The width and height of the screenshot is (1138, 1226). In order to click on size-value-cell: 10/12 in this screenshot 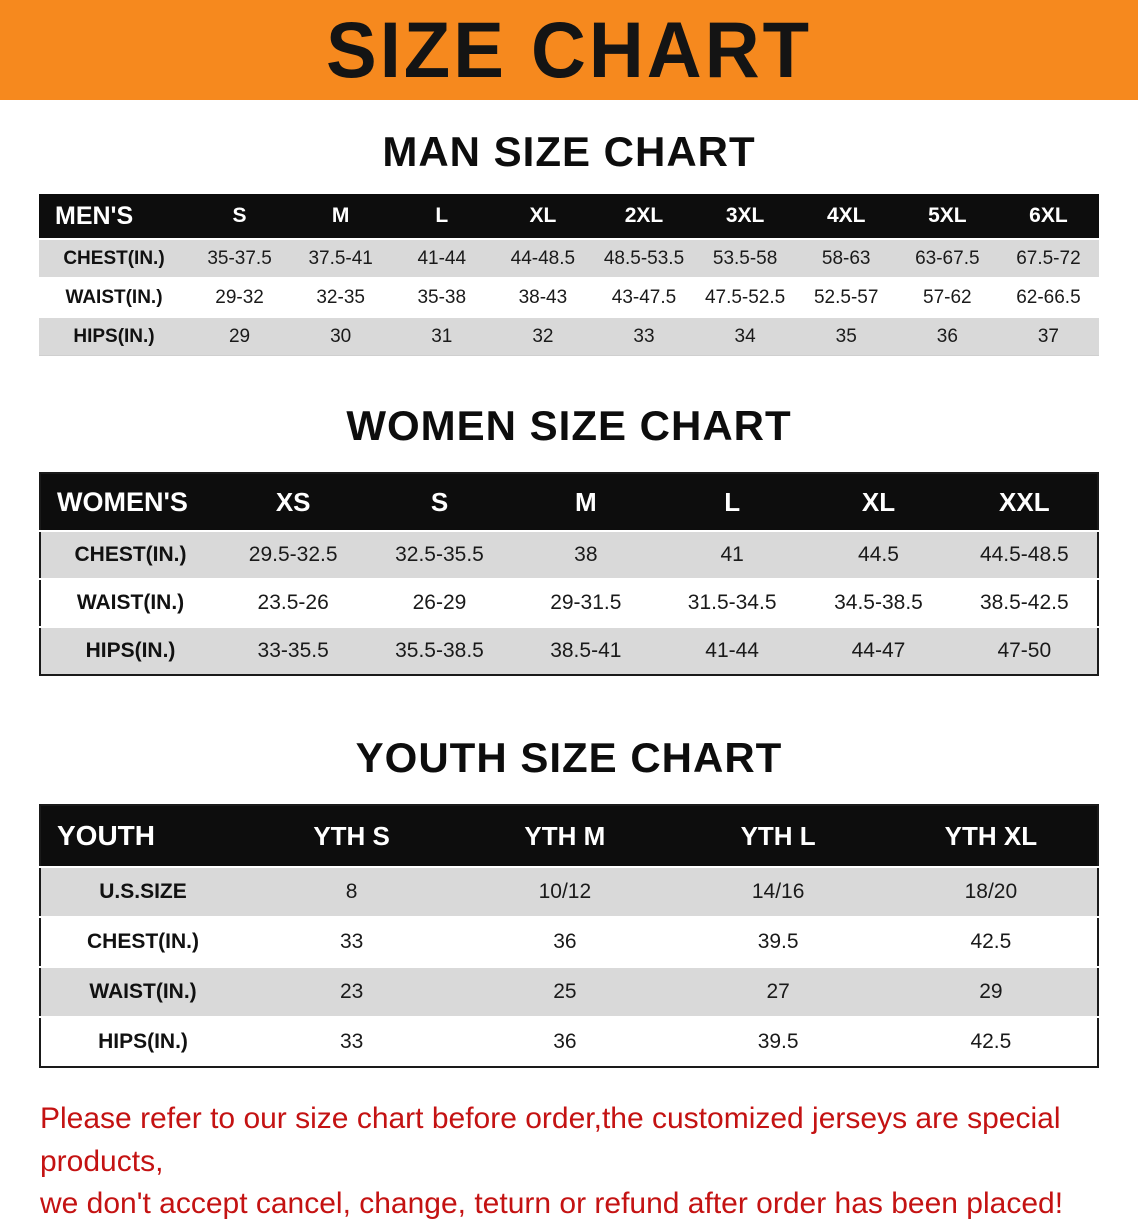, I will do `click(565, 891)`.